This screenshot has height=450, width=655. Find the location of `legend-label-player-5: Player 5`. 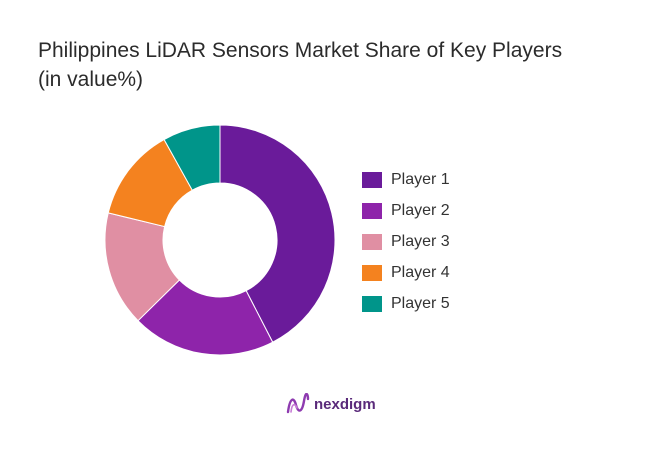

legend-label-player-5: Player 5 is located at coordinates (420, 303).